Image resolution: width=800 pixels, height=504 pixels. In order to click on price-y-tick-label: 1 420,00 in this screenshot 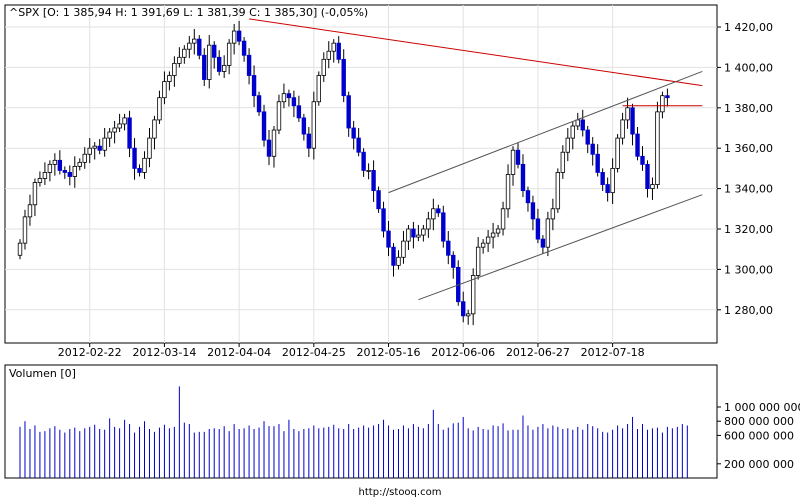, I will do `click(748, 27)`.